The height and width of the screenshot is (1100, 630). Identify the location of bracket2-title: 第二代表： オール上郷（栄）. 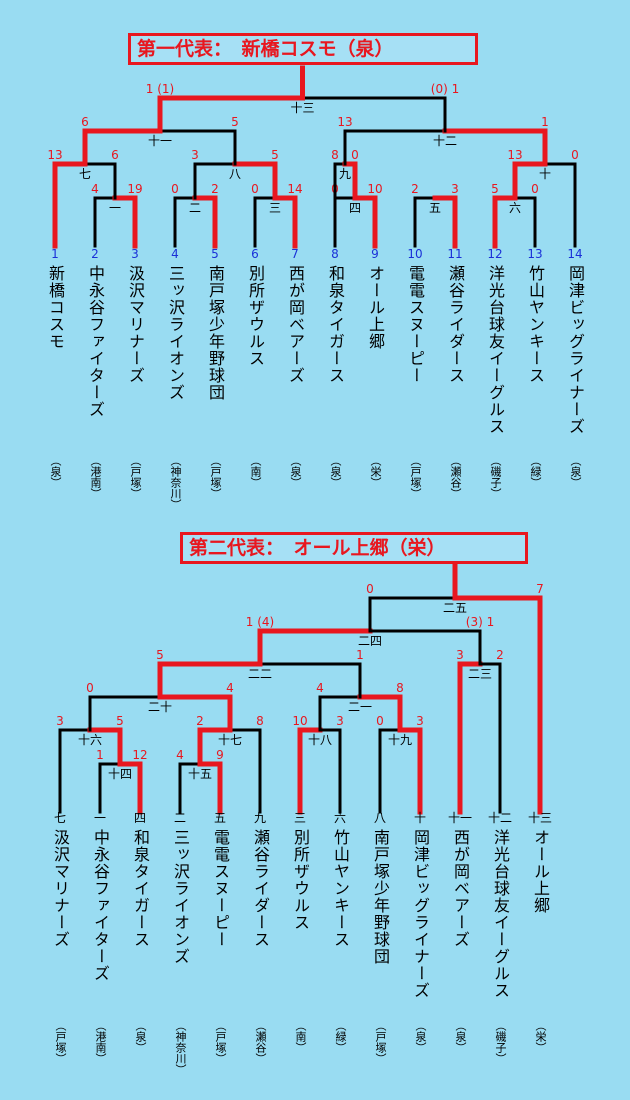
(354, 548).